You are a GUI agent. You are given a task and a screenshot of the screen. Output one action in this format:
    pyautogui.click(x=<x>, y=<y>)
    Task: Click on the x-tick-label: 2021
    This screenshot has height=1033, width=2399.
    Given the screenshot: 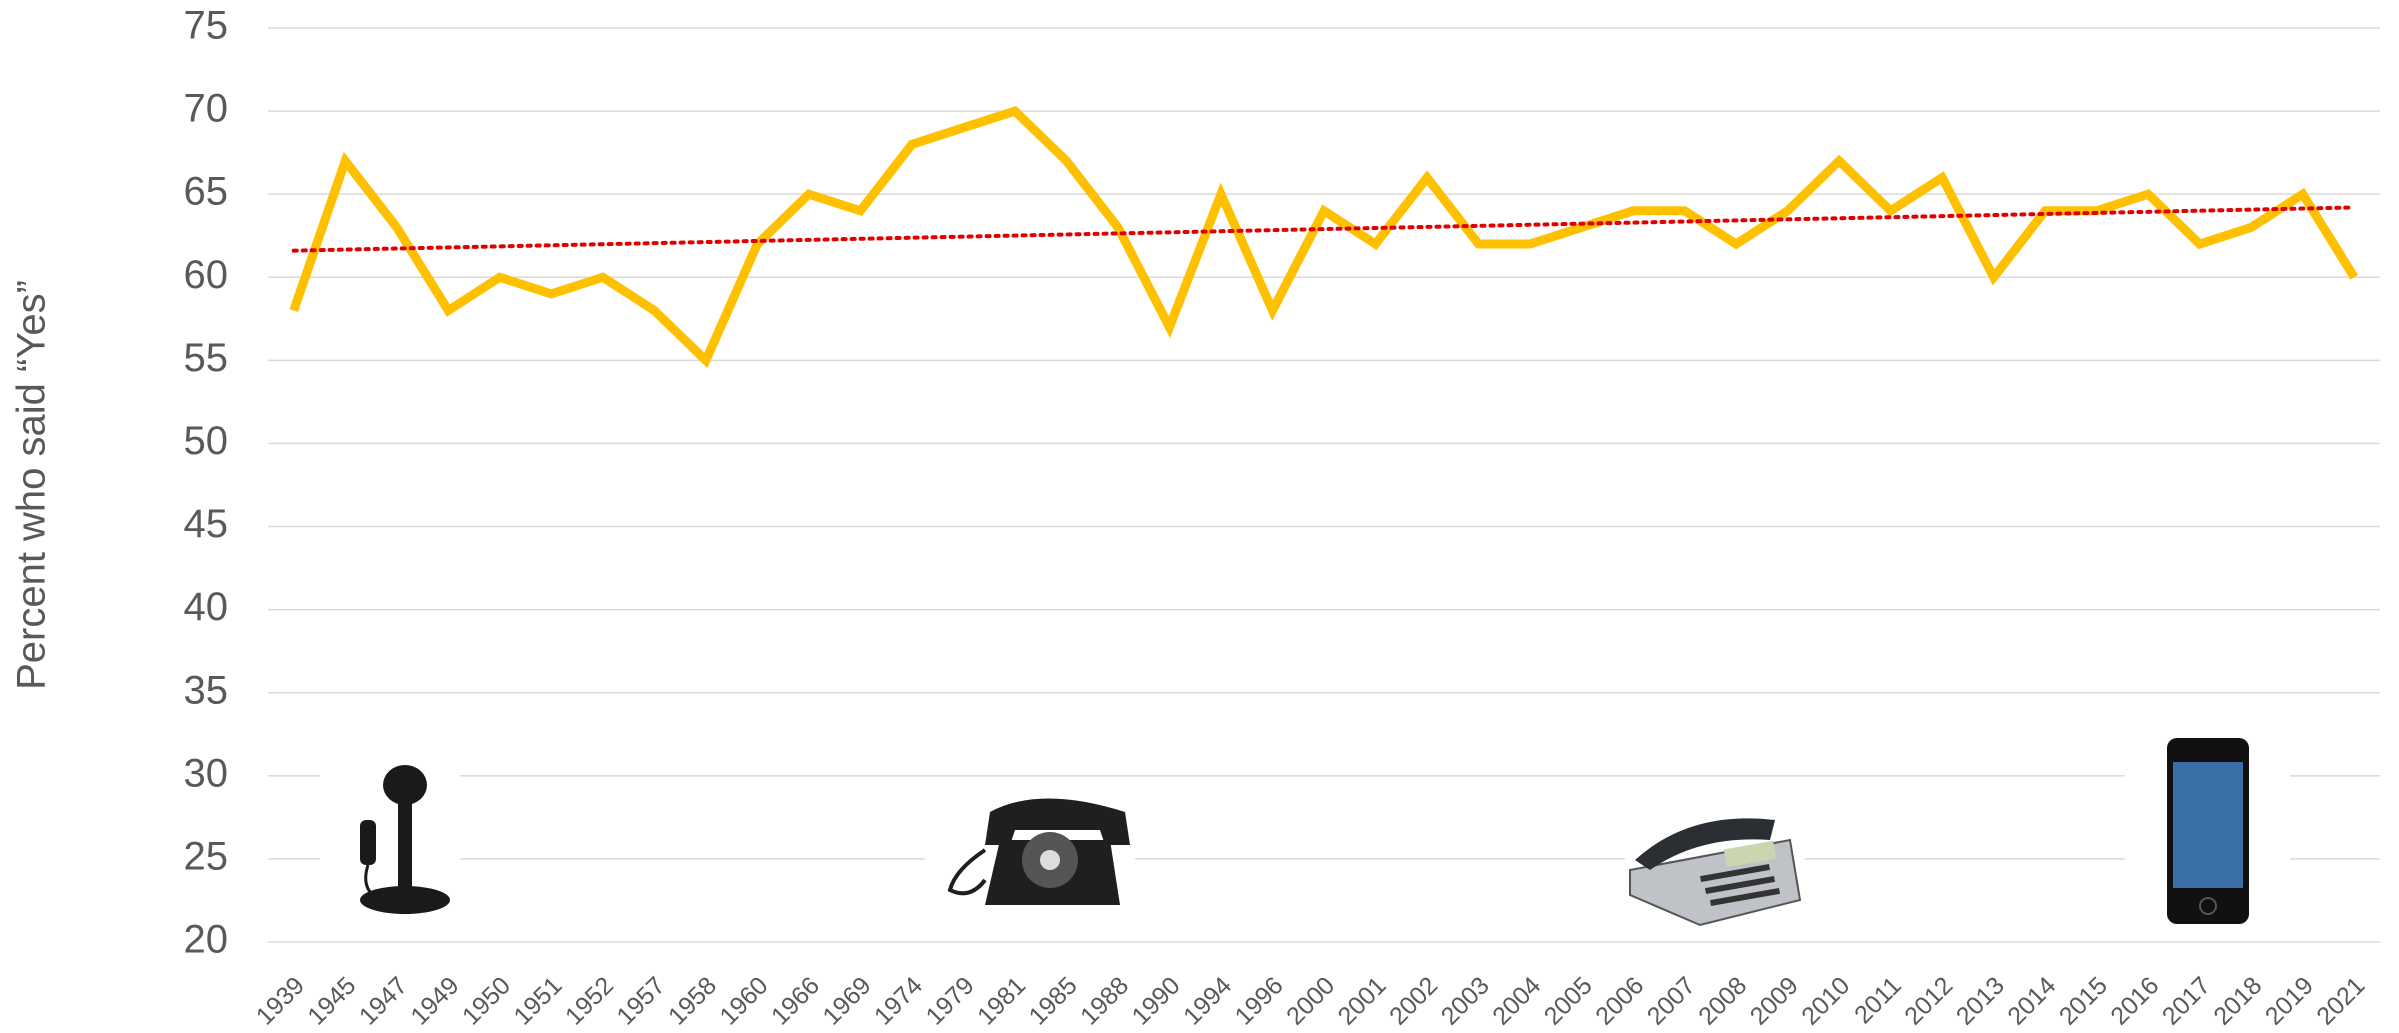 What is the action you would take?
    pyautogui.click(x=2340, y=1000)
    